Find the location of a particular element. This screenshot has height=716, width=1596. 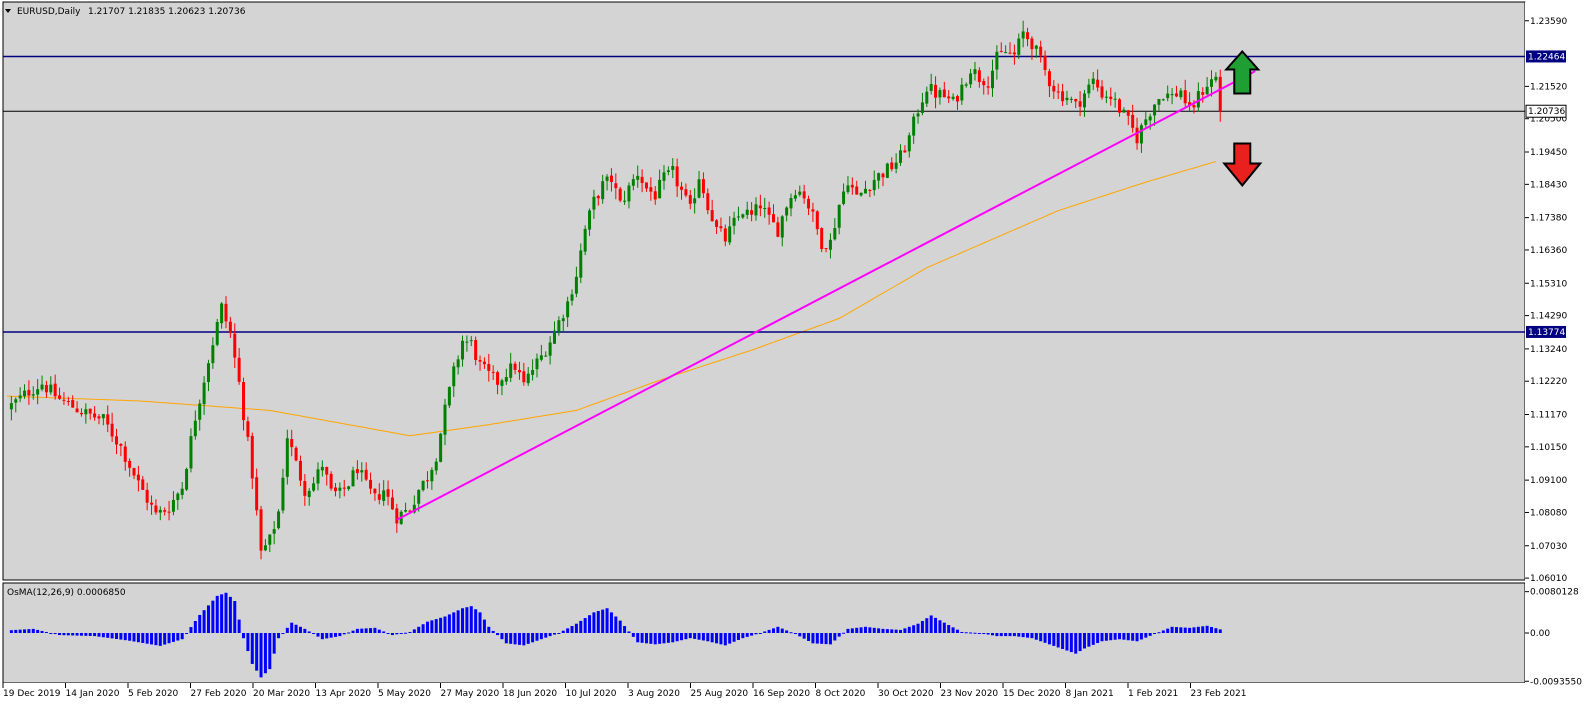

price-tick-label: 1.15310 is located at coordinates (1548, 284).